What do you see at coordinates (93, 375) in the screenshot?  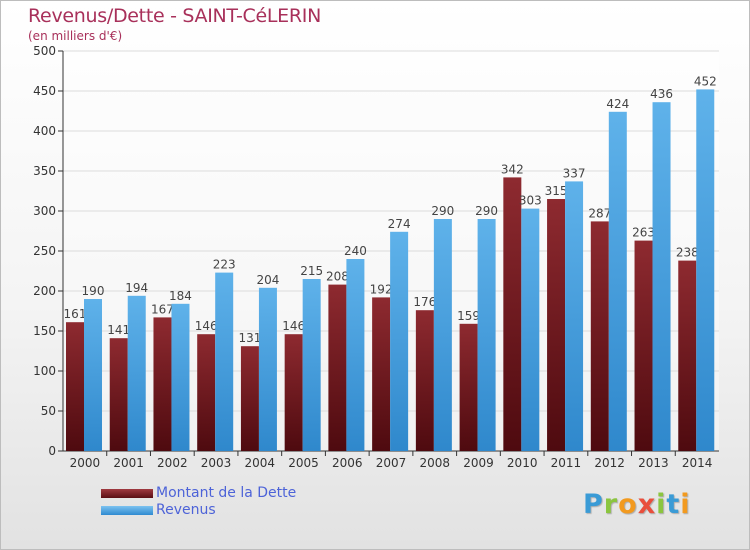 I see `bar-revenus-2000` at bounding box center [93, 375].